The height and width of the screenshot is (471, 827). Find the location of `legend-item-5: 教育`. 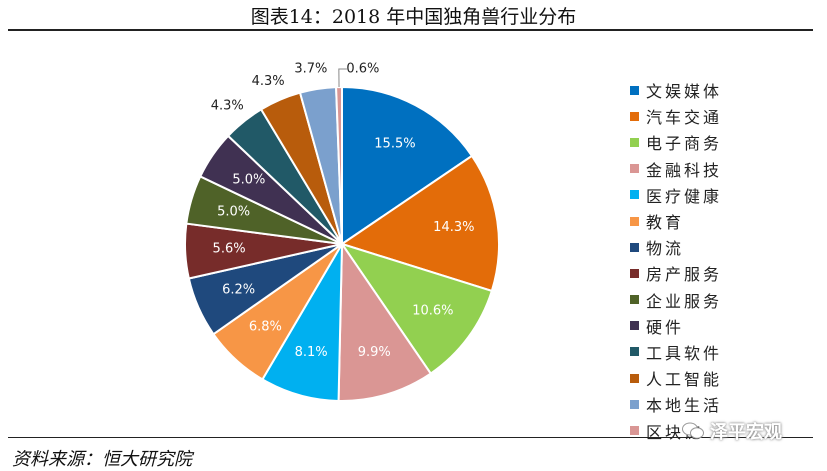

legend-item-5: 教育 is located at coordinates (676, 221).